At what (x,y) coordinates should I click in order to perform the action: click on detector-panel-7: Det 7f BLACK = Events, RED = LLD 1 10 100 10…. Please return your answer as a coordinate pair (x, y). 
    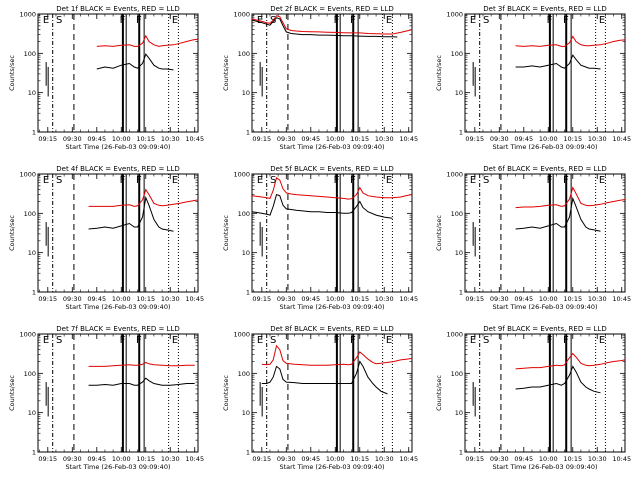
    Looking at the image, I should click on (106, 398).